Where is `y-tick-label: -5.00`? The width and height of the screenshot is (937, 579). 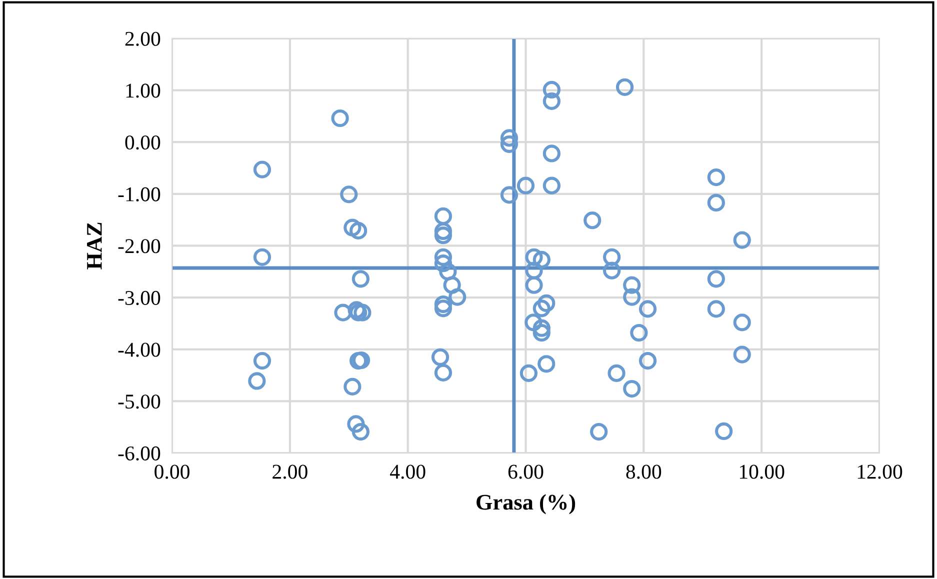 y-tick-label: -5.00 is located at coordinates (139, 401).